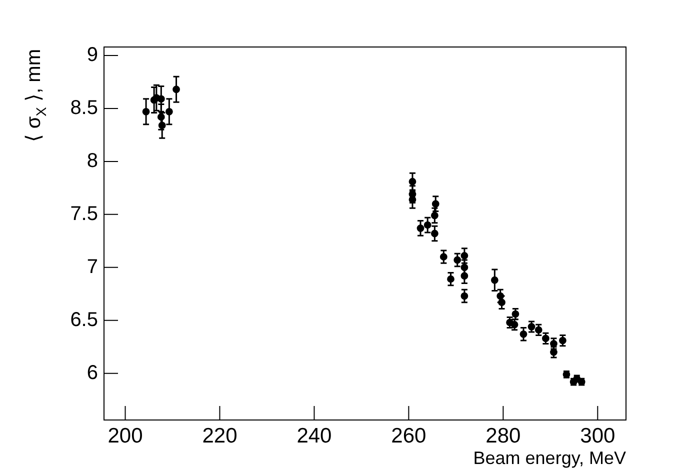 The width and height of the screenshot is (696, 472). I want to click on y-tick-label: 9, so click(92, 55).